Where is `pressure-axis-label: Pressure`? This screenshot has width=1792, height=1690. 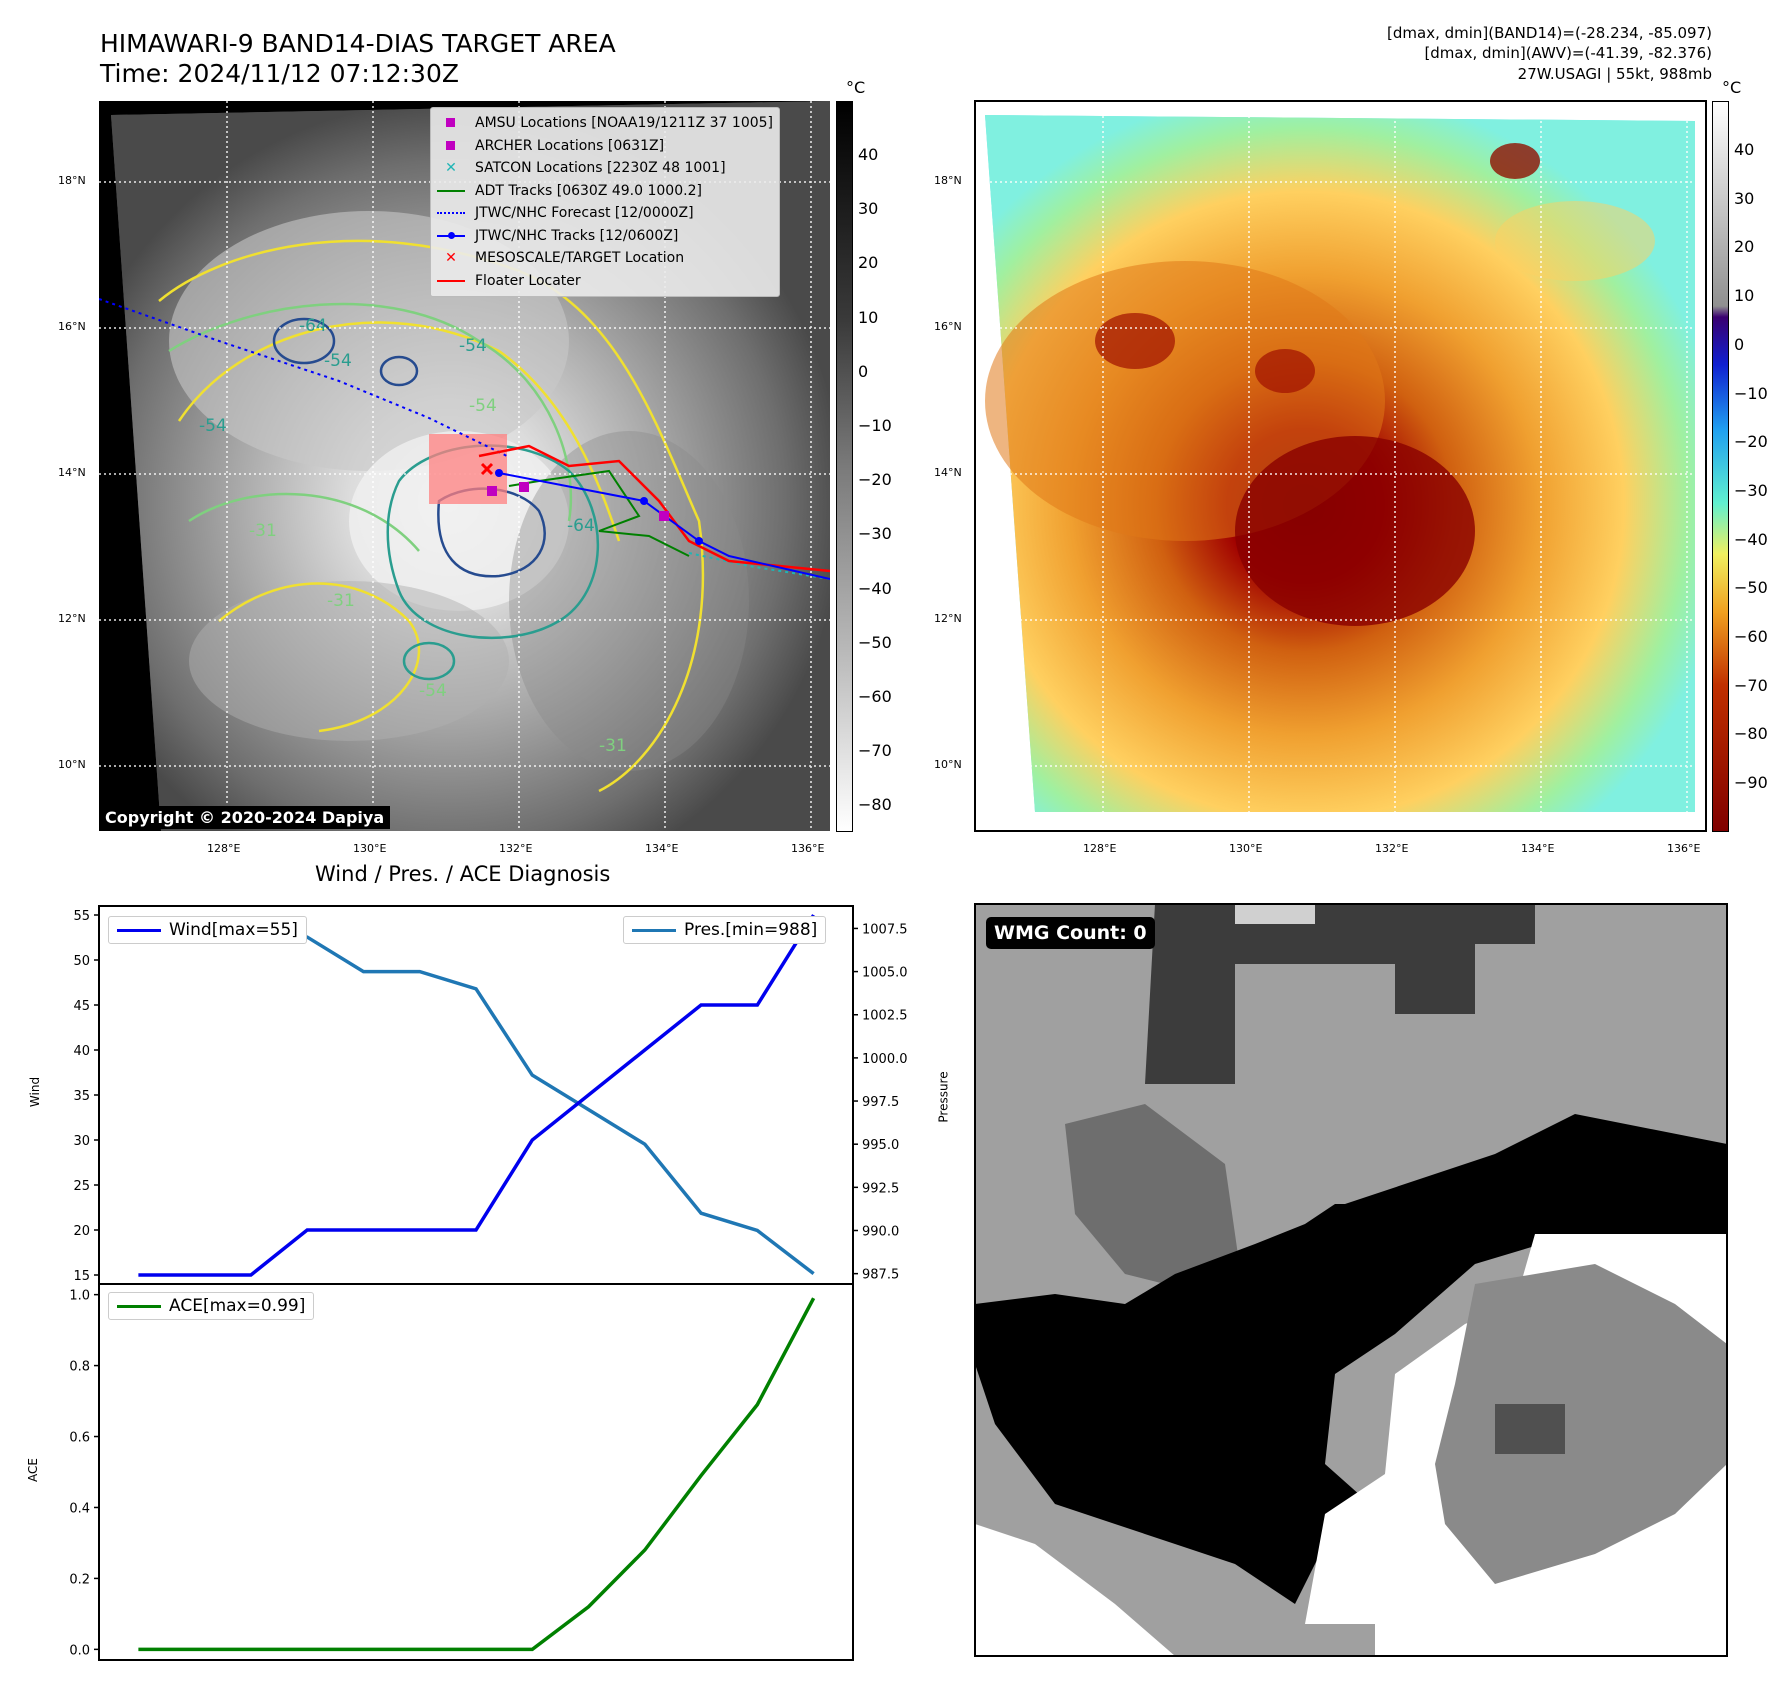 pressure-axis-label: Pressure is located at coordinates (943, 1097).